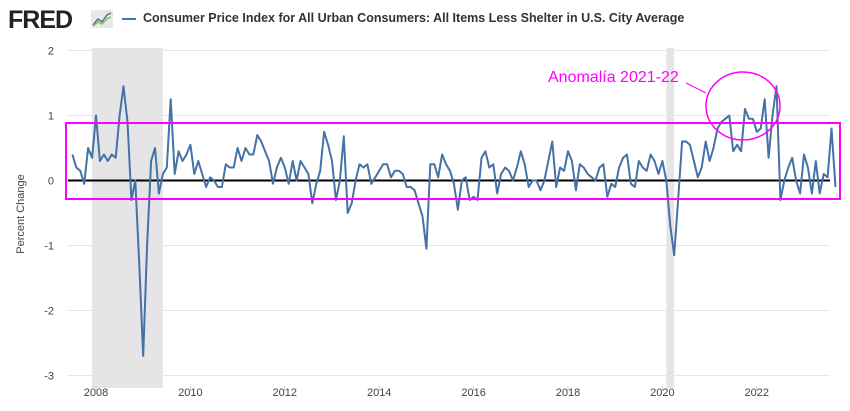 The image size is (850, 411). I want to click on y-tick-label: -1, so click(49, 247).